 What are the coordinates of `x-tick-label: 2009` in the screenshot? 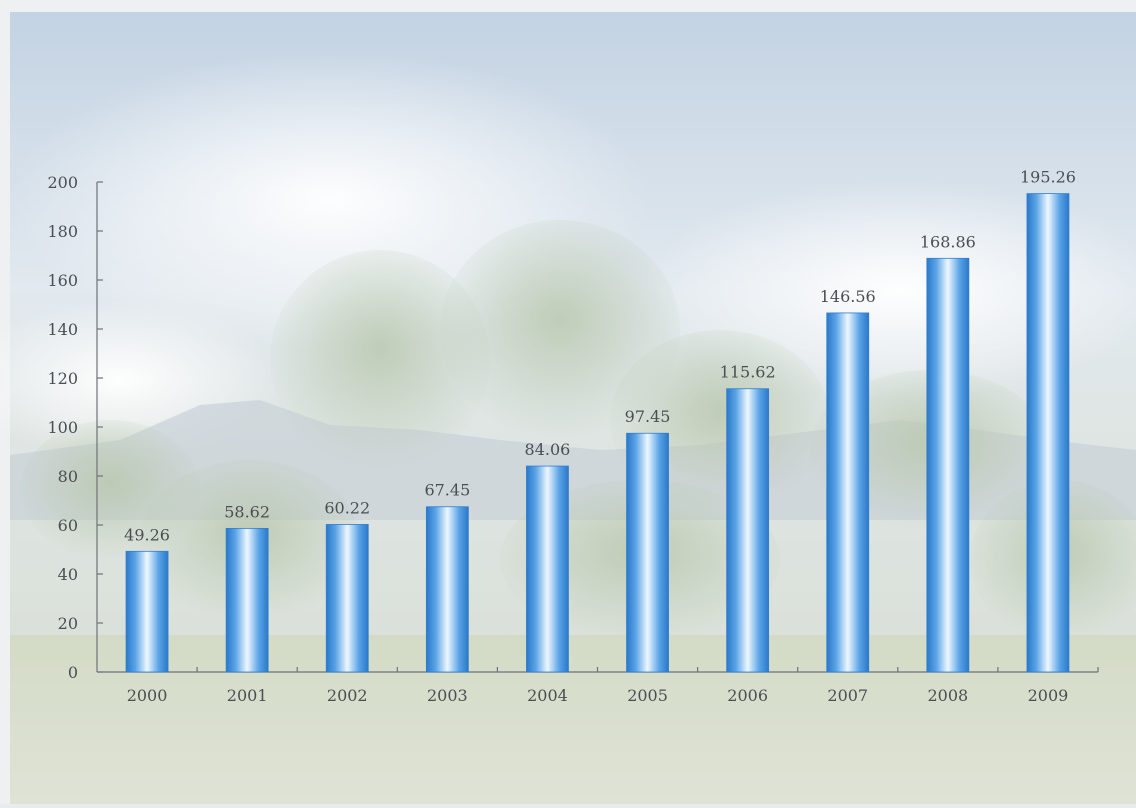 It's located at (1048, 695).